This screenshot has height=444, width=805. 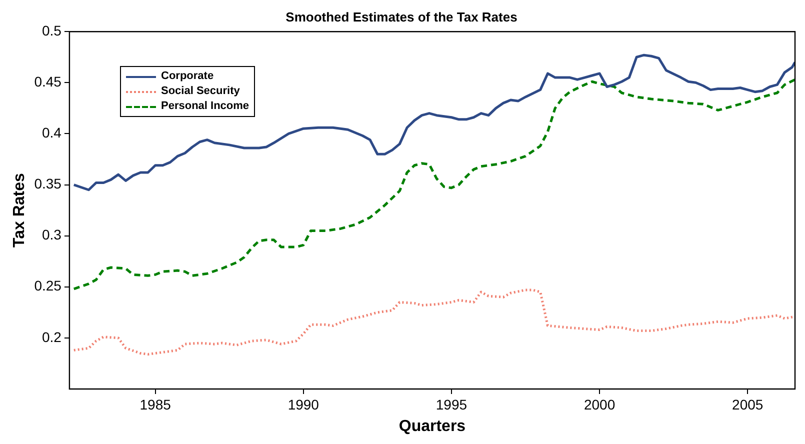 What do you see at coordinates (156, 404) in the screenshot?
I see `x-tick-label: 1985` at bounding box center [156, 404].